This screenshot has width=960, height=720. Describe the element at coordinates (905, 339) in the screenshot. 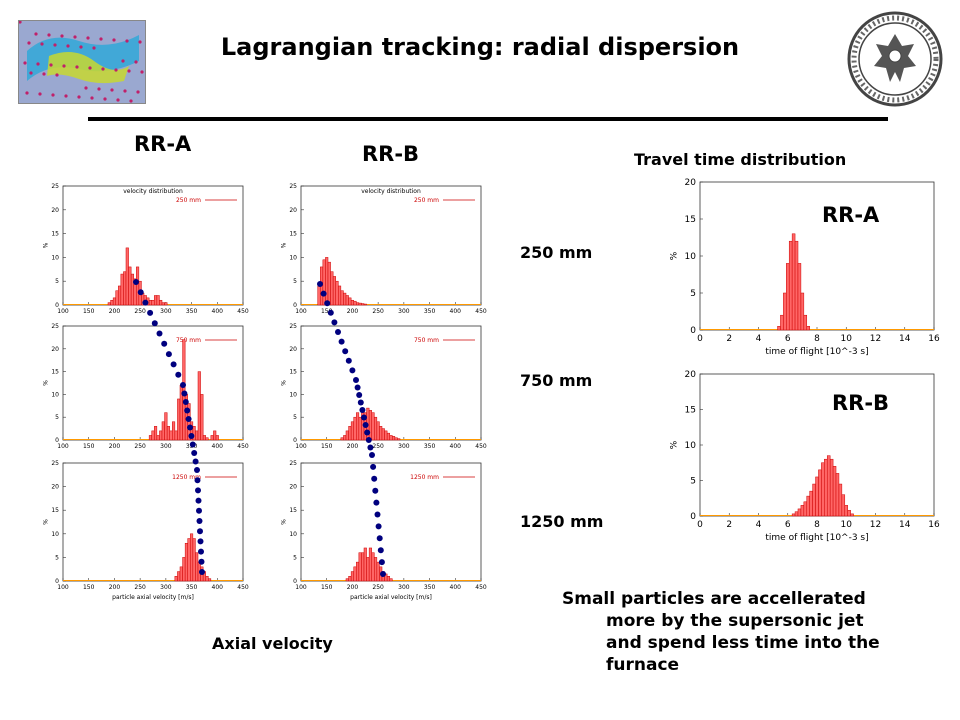

I see `x-tick-label: 14` at that location.